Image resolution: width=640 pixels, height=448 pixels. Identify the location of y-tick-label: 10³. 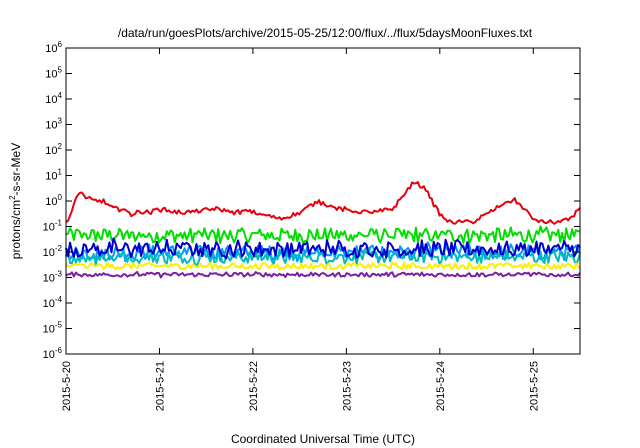
(53, 124).